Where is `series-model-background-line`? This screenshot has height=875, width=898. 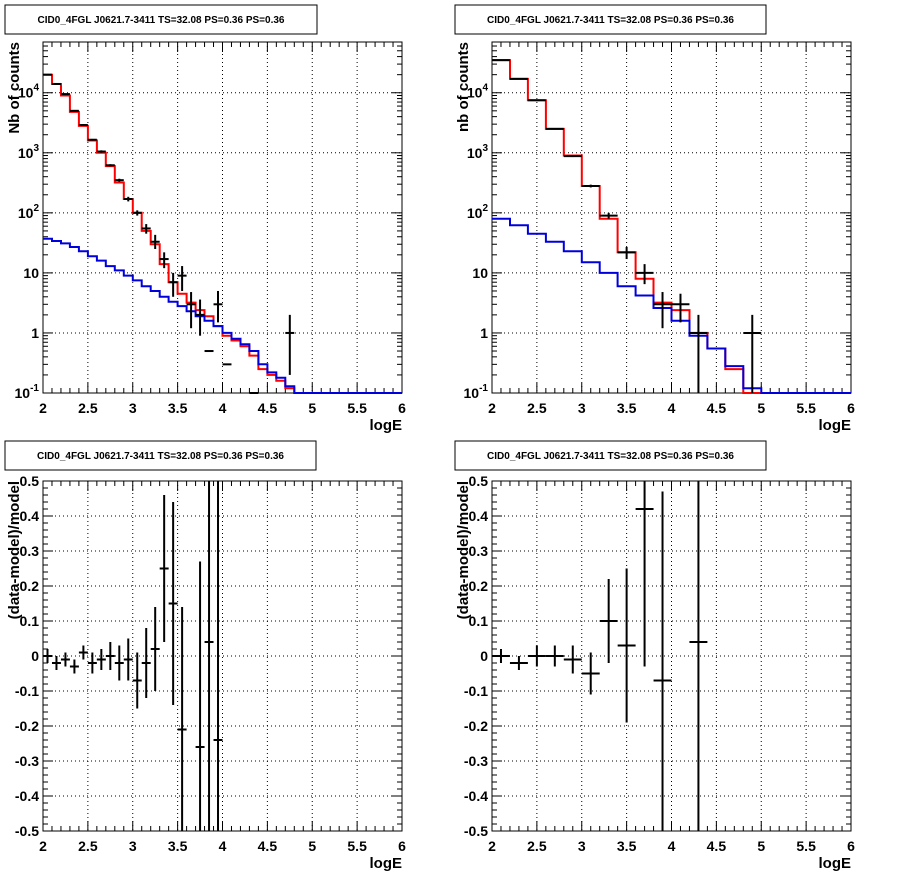
series-model-background-line is located at coordinates (222, 315).